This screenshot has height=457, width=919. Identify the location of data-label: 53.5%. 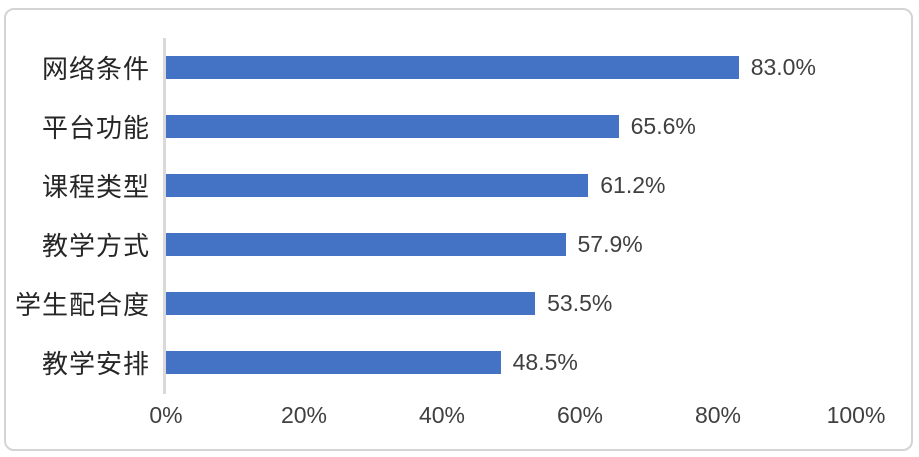
(580, 303).